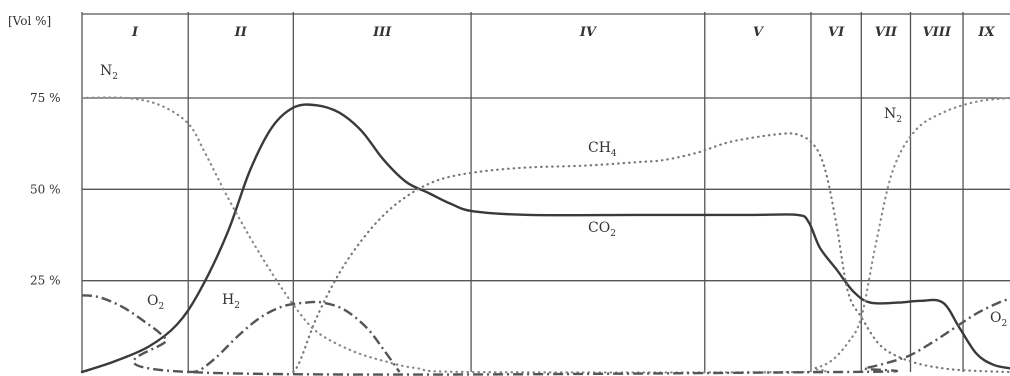 The width and height of the screenshot is (1010, 376). Describe the element at coordinates (29, 21) in the screenshot. I see `y-axis-unit-label: [Vol %]` at that location.